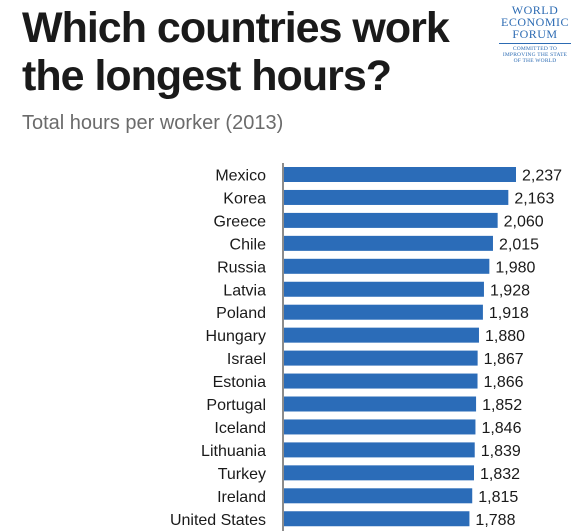 This screenshot has height=531, width=578. What do you see at coordinates (534, 198) in the screenshot?
I see `value-label: 2,163` at bounding box center [534, 198].